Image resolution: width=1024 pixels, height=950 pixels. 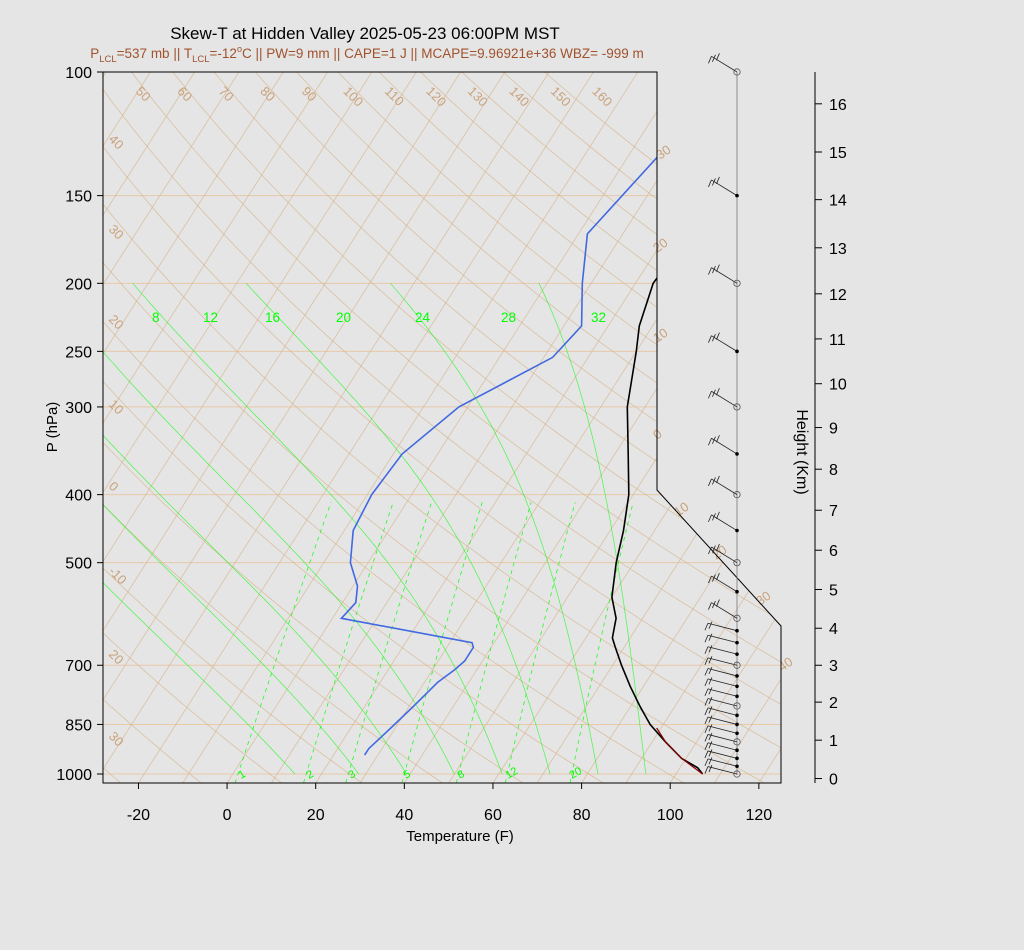 What do you see at coordinates (801, 451) in the screenshot?
I see `height-axis-label: Height (Km)` at bounding box center [801, 451].